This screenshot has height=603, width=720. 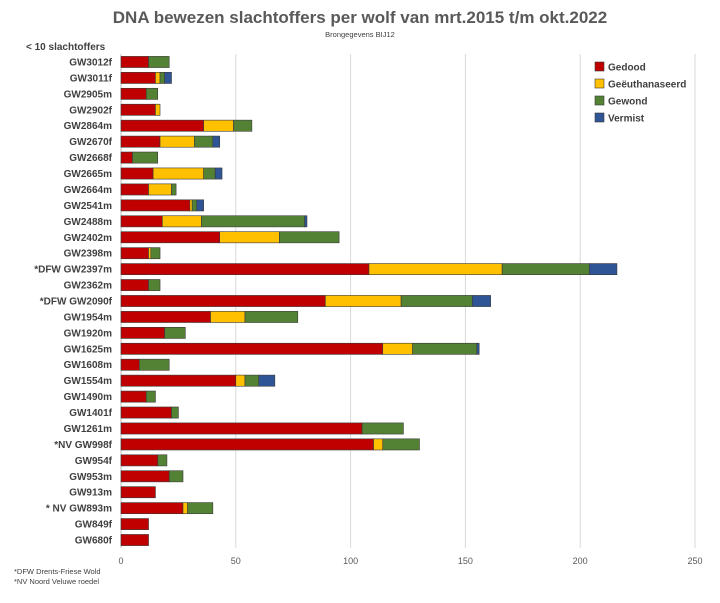 What do you see at coordinates (626, 119) in the screenshot?
I see `legend-label: Vermist` at bounding box center [626, 119].